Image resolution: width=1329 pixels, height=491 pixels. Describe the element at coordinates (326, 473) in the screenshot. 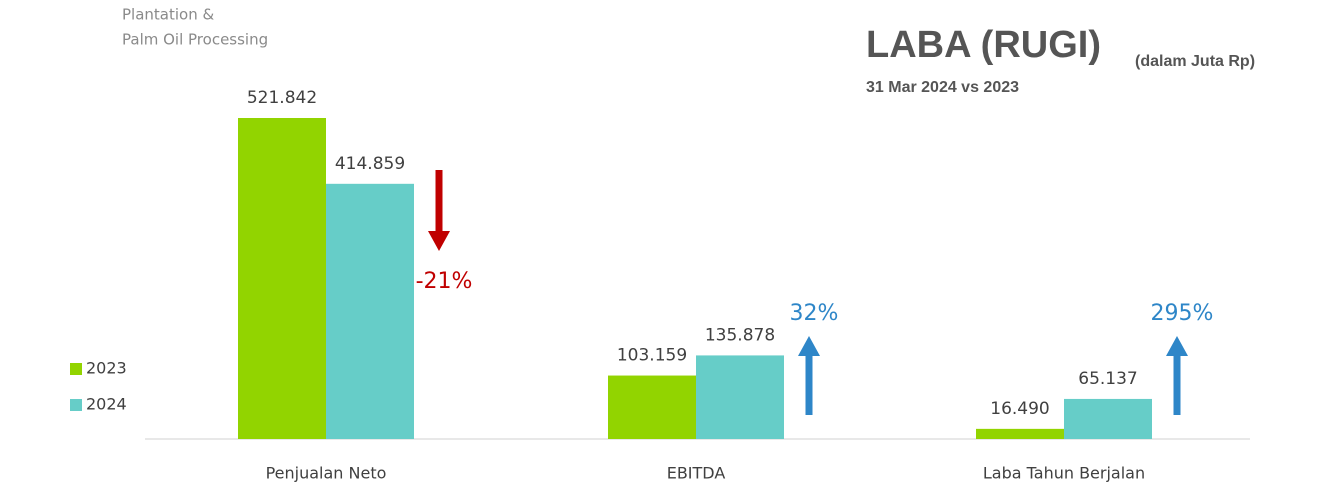

I see `x-tick-label: Penjualan Neto` at that location.